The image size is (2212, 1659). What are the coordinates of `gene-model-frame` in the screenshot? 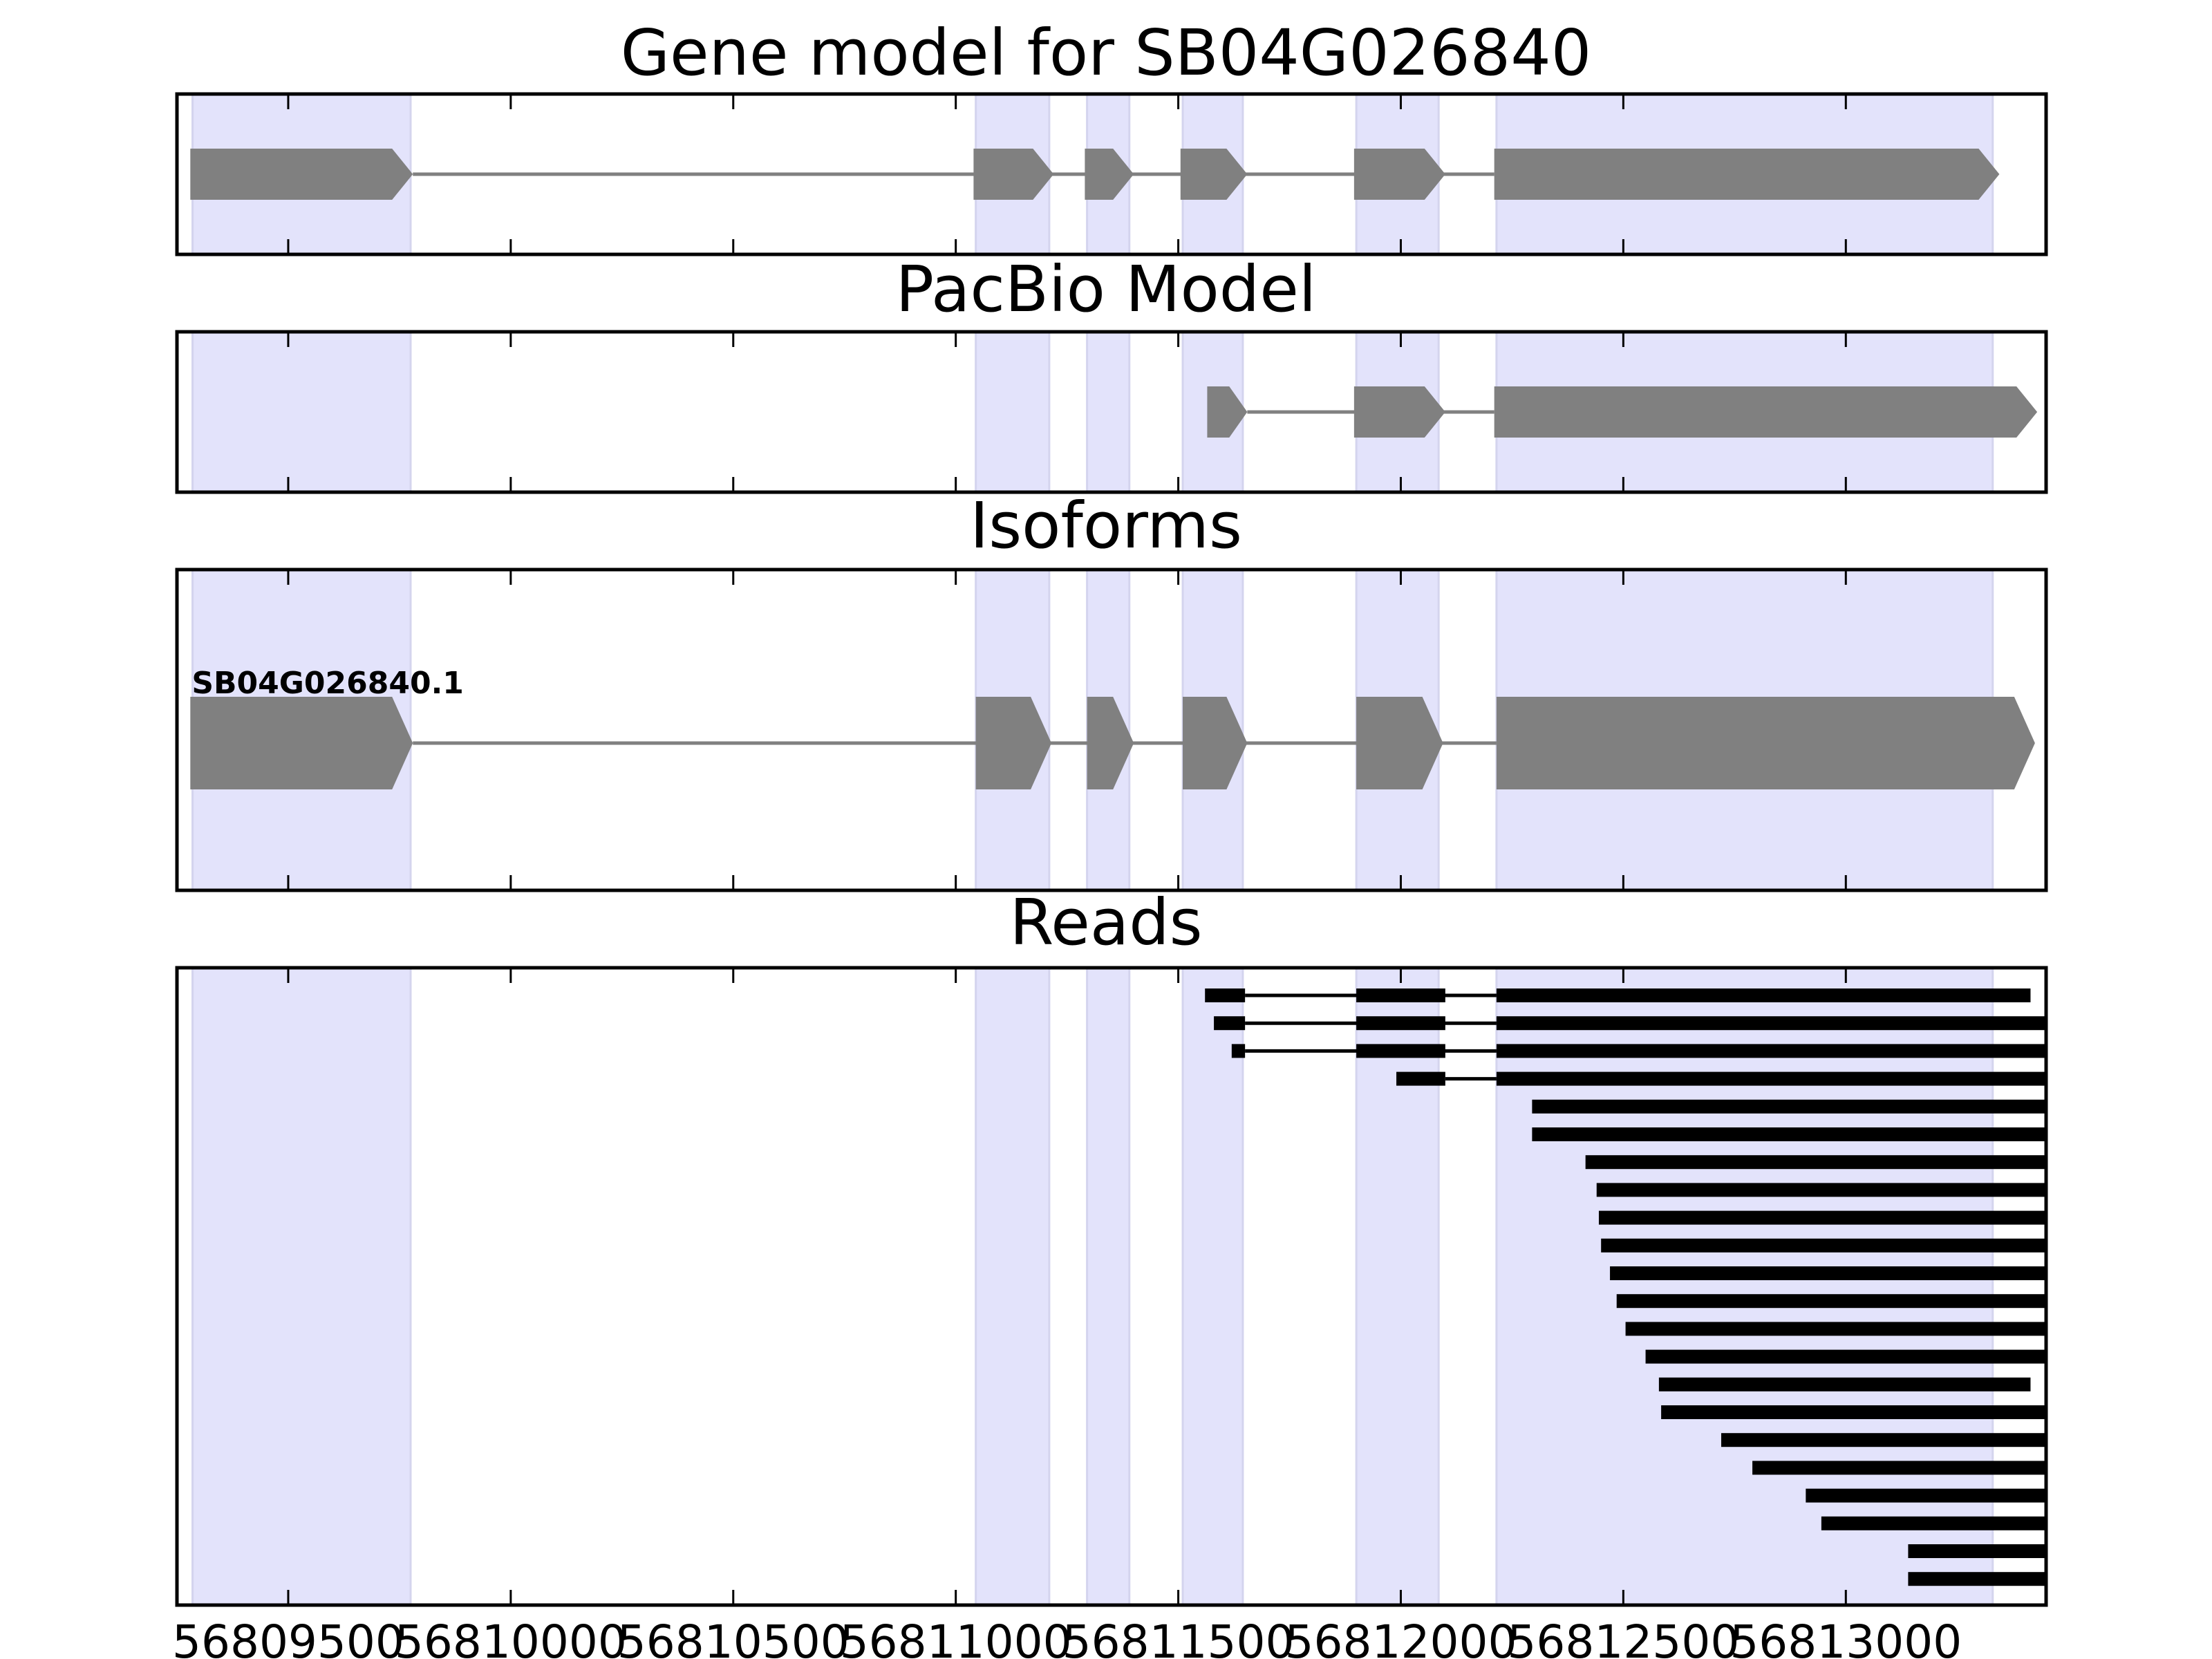 It's located at (1111, 174).